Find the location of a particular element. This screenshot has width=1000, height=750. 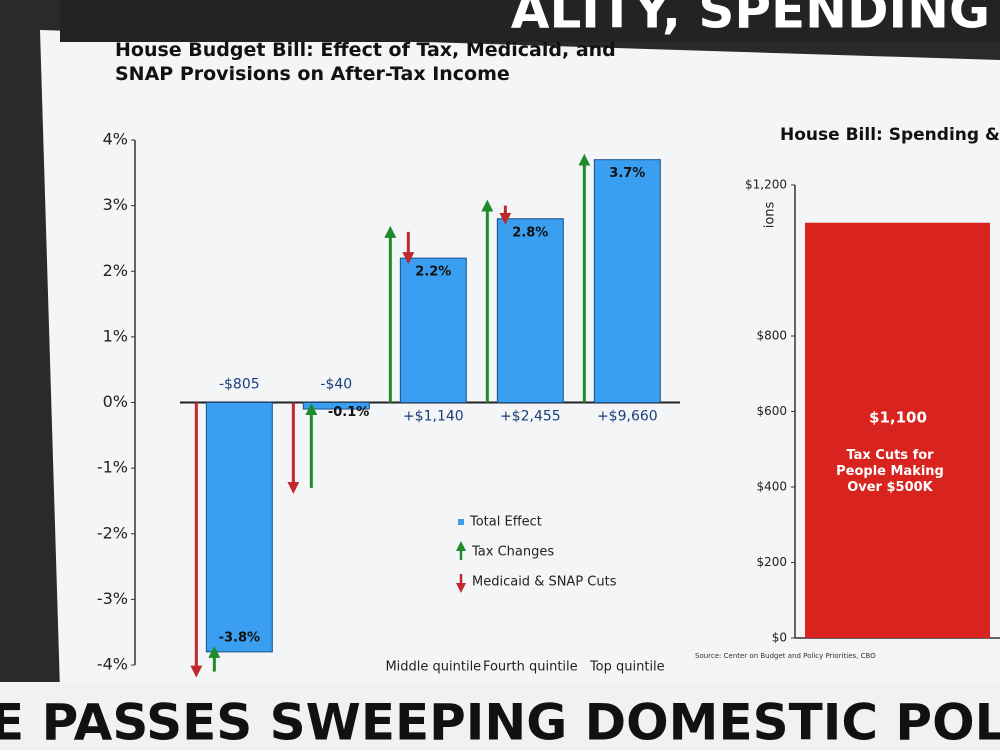

chart-title: House Bill: Spending & is located at coordinates (890, 135).